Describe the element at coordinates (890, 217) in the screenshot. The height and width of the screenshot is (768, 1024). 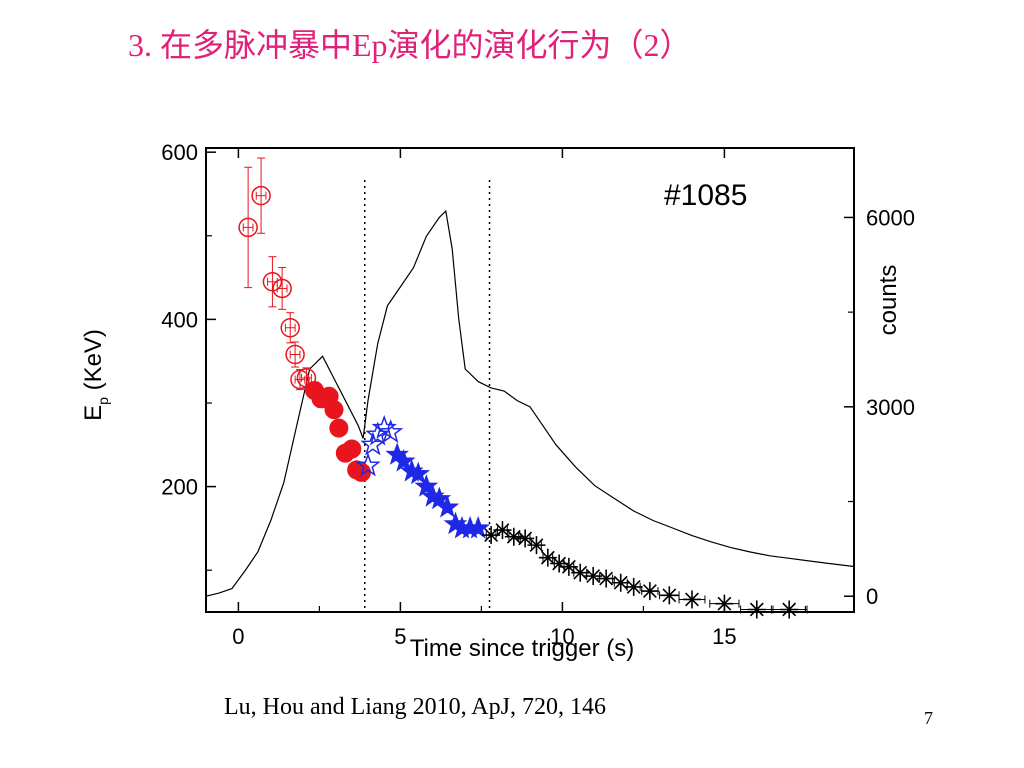
I see `y2-tick-label: 6000` at that location.